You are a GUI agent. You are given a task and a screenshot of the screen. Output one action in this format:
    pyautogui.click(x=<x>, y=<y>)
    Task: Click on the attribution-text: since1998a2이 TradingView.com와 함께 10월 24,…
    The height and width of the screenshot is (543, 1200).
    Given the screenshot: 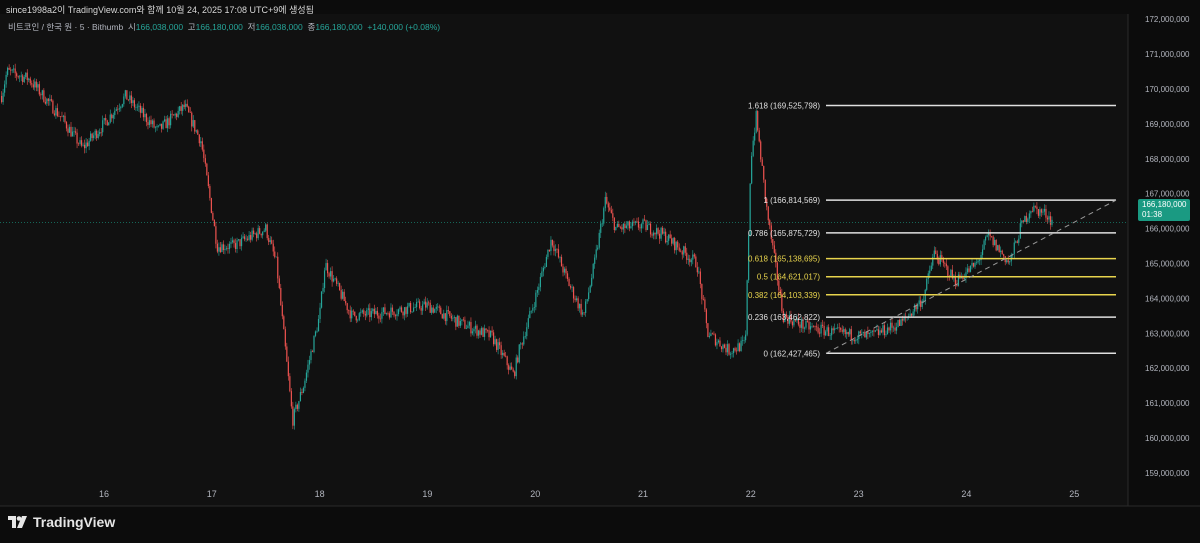 What is the action you would take?
    pyautogui.click(x=160, y=10)
    